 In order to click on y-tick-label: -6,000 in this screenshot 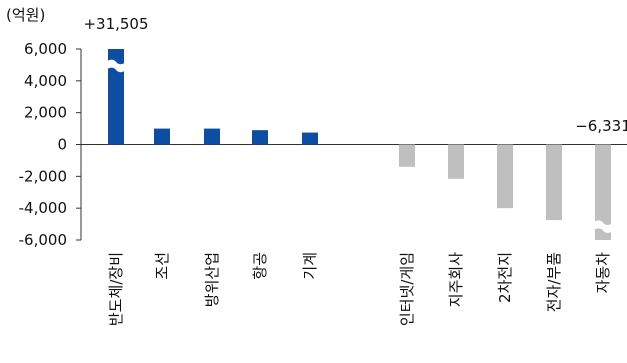, I will do `click(43, 240)`.